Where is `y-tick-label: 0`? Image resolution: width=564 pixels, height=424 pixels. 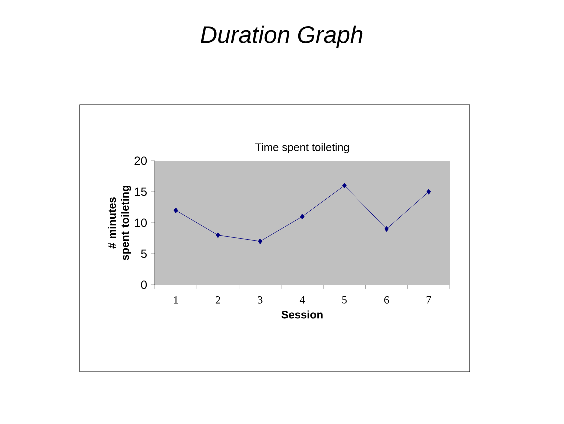
y-tick-label: 0 is located at coordinates (144, 285).